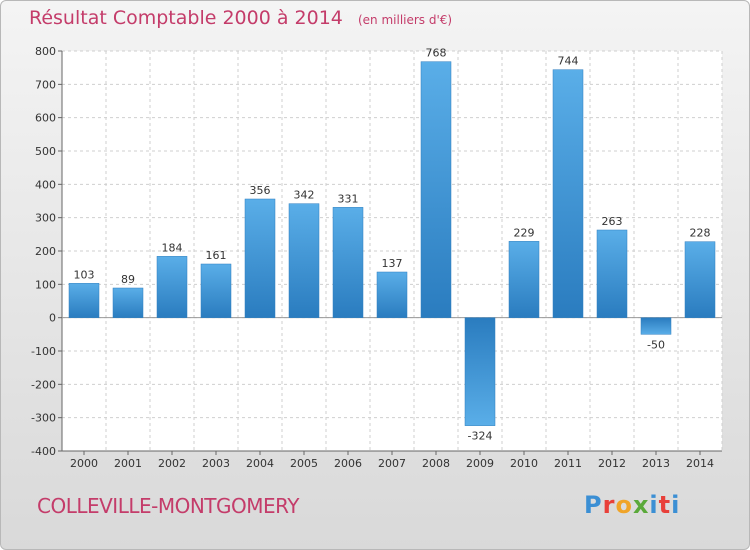 The width and height of the screenshot is (750, 550). Describe the element at coordinates (612, 221) in the screenshot. I see `data-label-2012: 263` at that location.